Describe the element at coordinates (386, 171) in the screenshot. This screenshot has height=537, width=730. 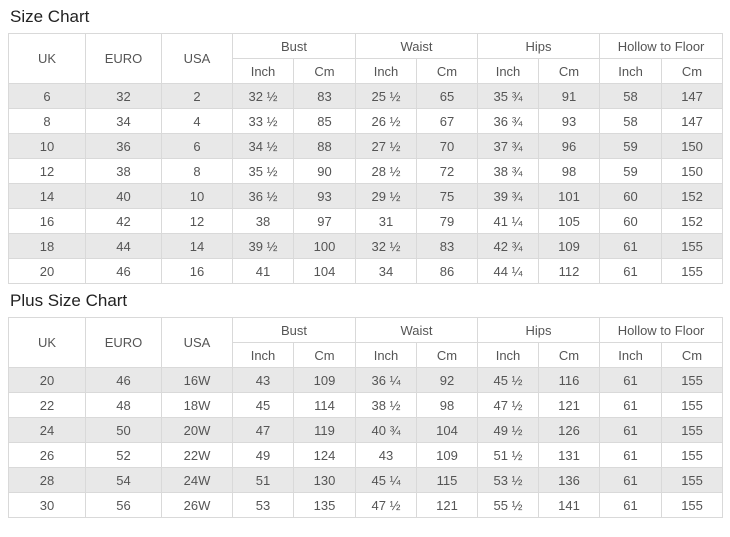
I see `data-cell: 28 ½` at that location.